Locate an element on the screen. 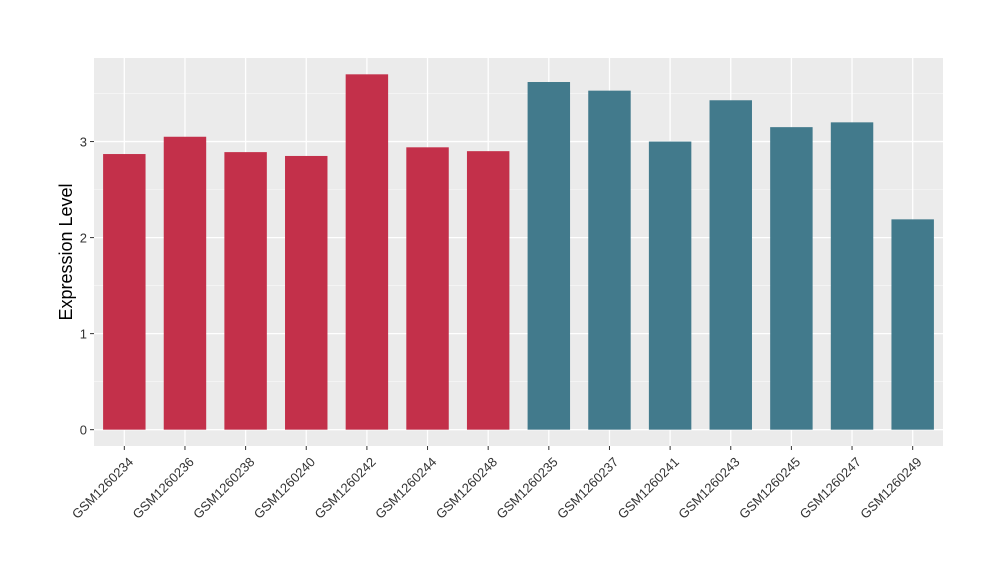  x-tick-label: GSM1260240 is located at coordinates (284, 487).